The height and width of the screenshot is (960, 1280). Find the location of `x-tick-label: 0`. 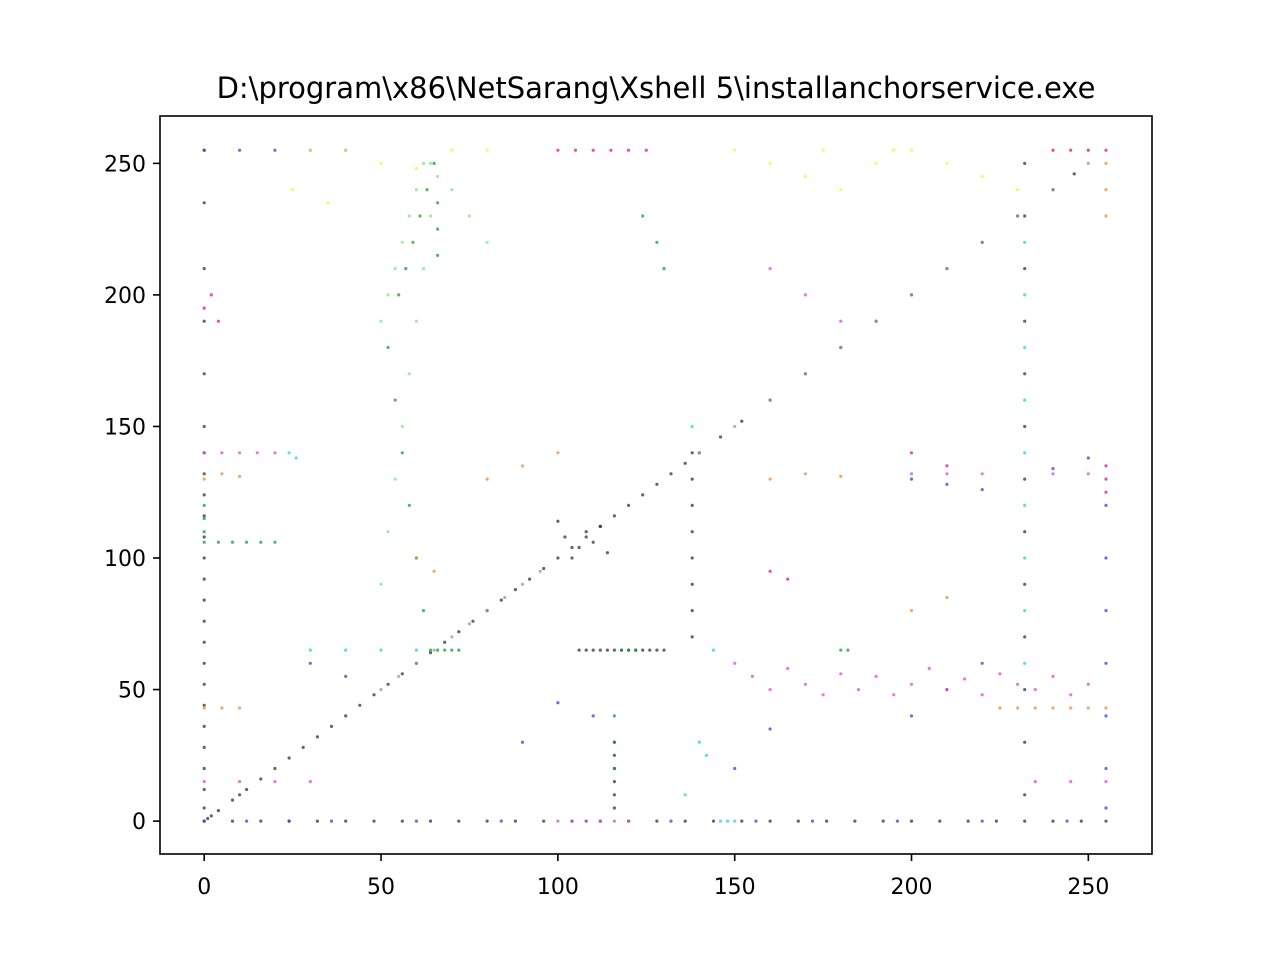

x-tick-label: 0 is located at coordinates (204, 887).